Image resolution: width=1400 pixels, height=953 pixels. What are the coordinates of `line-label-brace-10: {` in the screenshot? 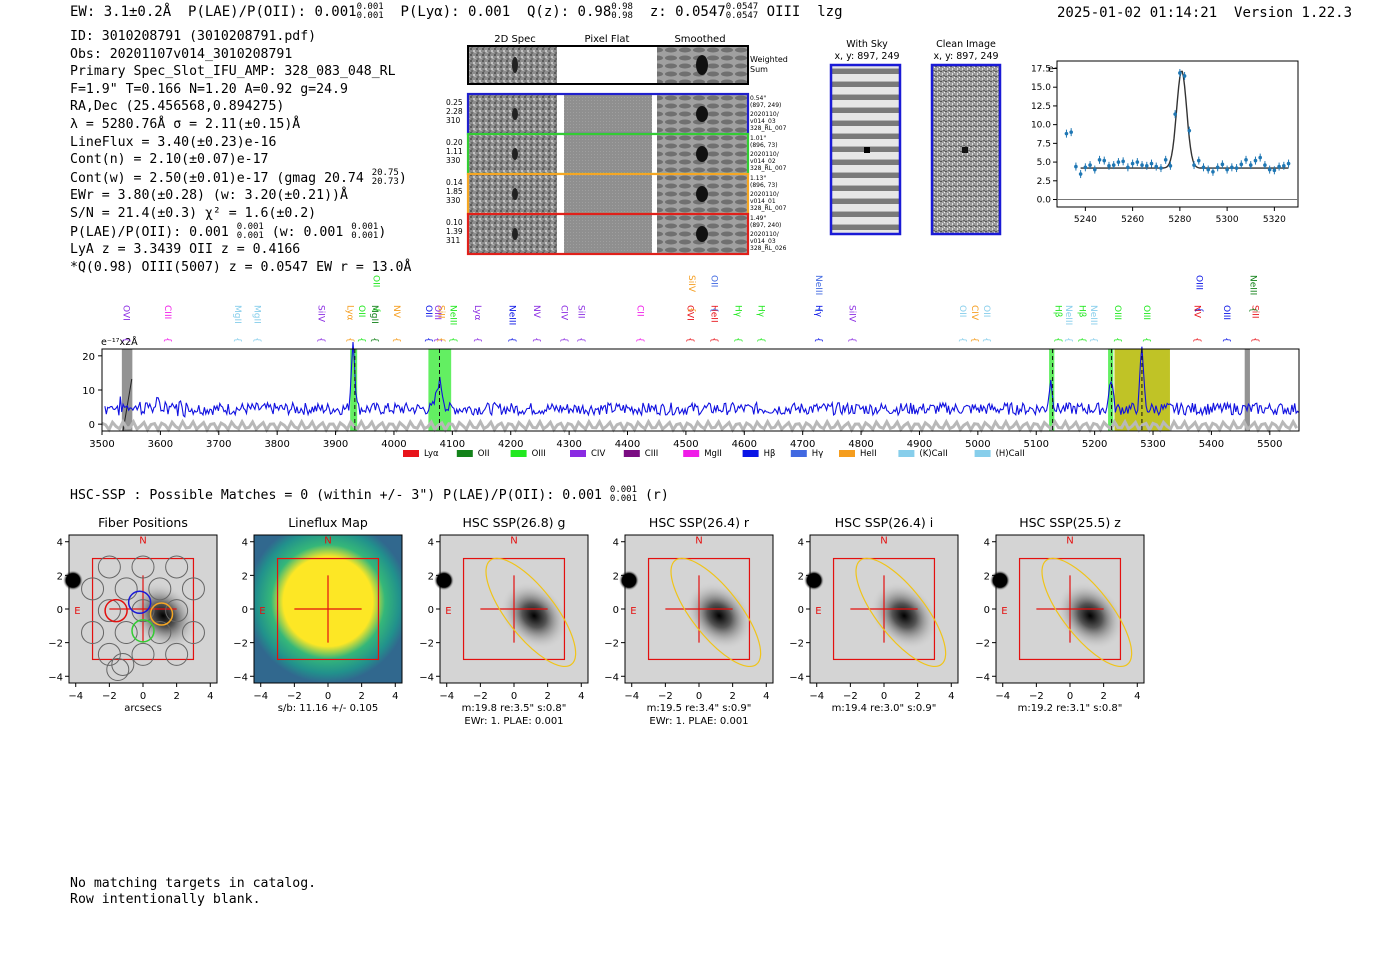 It's located at (428, 340).